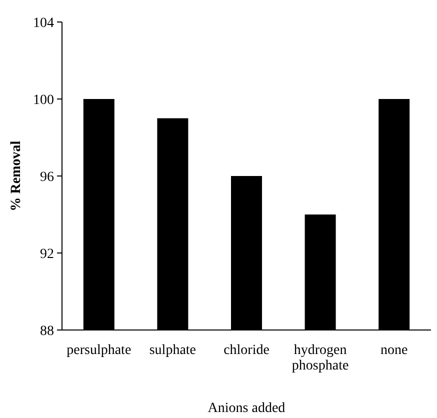  I want to click on x-axis-title: Anions added, so click(247, 408).